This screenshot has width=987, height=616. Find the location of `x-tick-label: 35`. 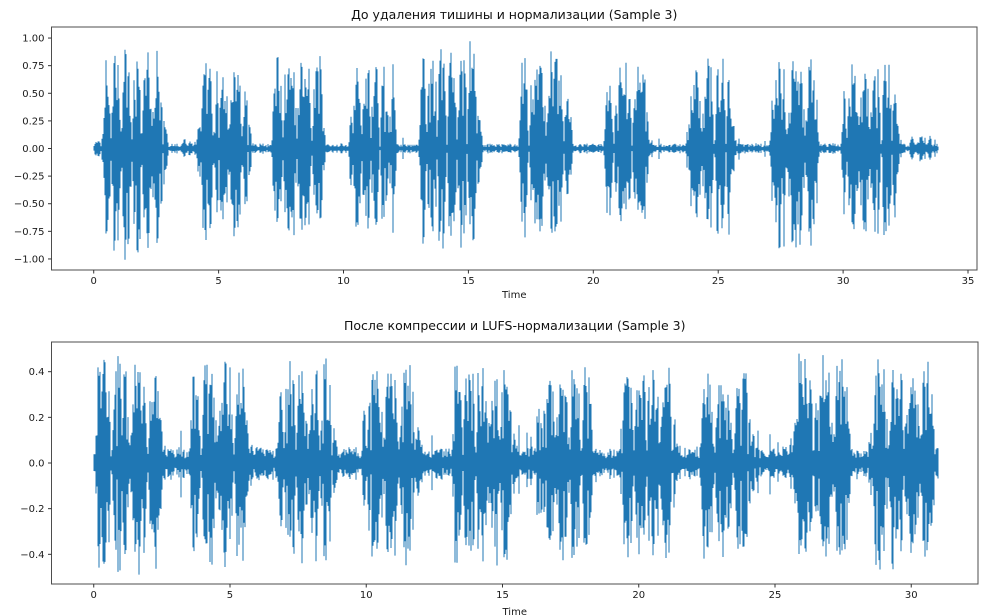

x-tick-label: 35 is located at coordinates (968, 281).